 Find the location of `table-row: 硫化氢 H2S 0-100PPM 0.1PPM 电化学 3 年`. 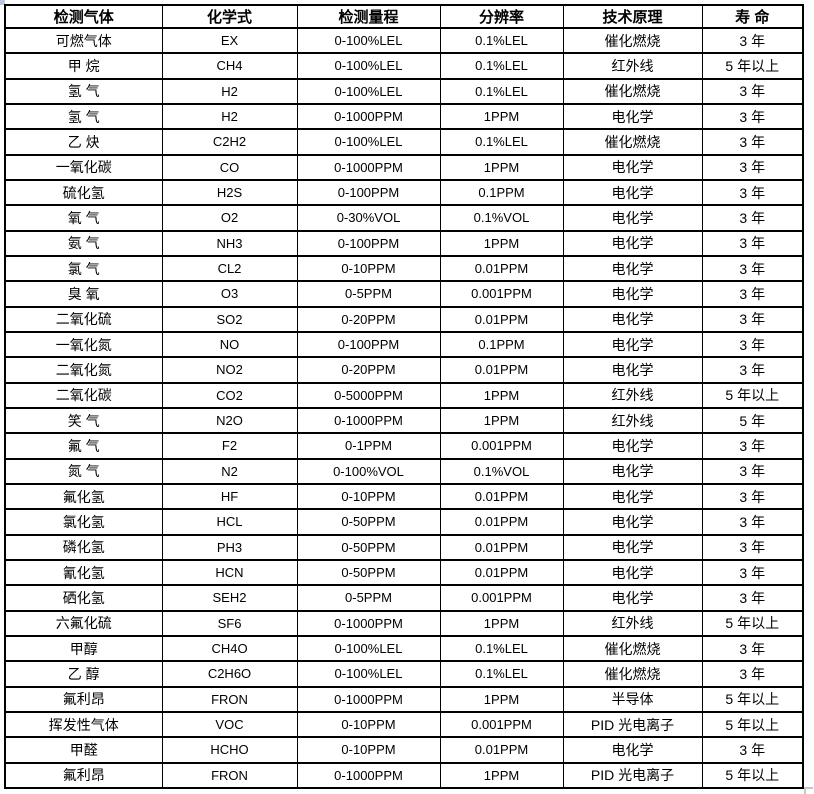

table-row: 硫化氢 H2S 0-100PPM 0.1PPM 电化学 3 年 is located at coordinates (404, 192).